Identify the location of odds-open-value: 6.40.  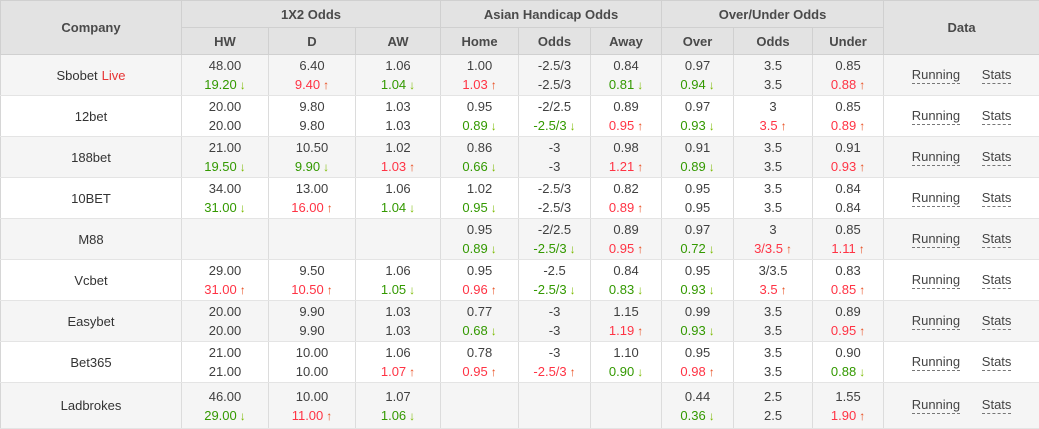
(312, 65).